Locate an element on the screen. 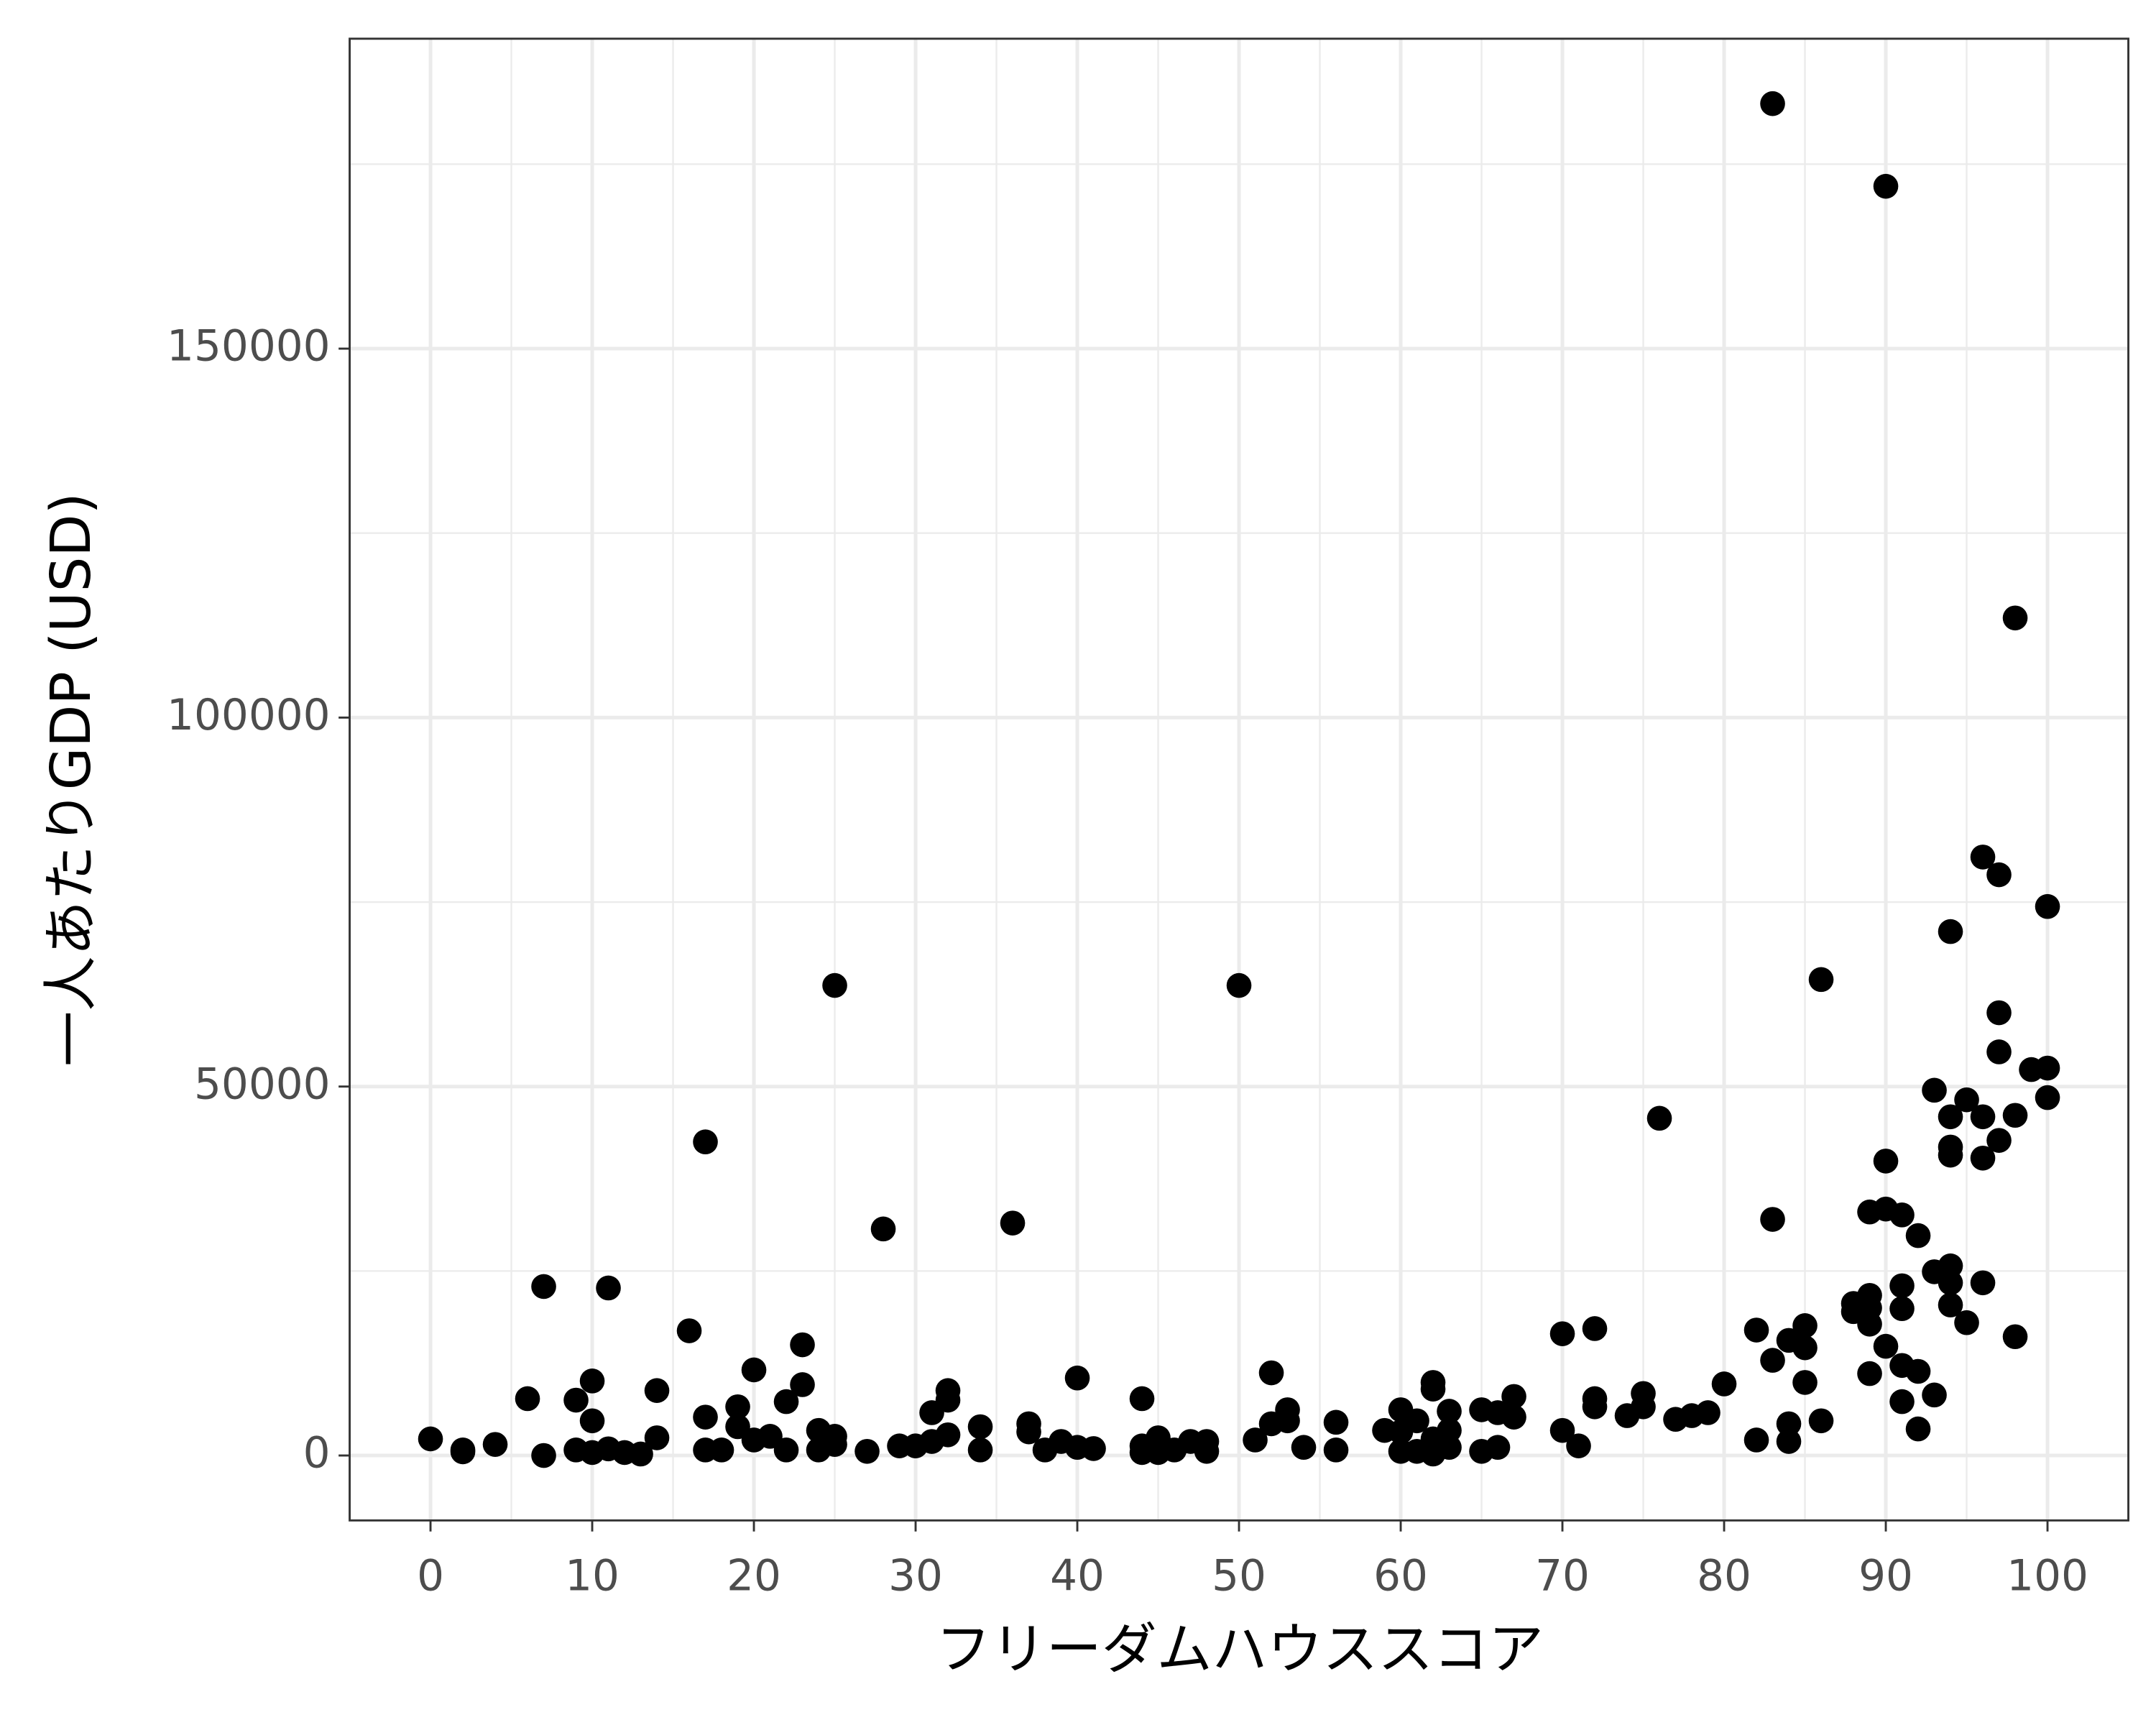 The height and width of the screenshot is (1725, 2156). x-tick-label: 100 is located at coordinates (2047, 1576).